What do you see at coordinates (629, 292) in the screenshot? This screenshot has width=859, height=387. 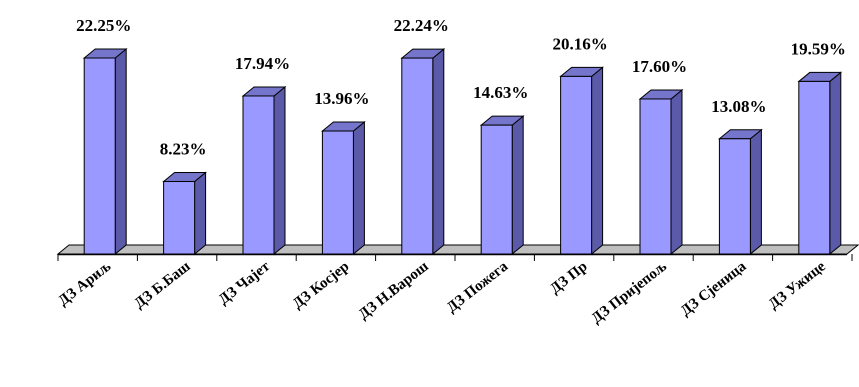 I see `category-label: ДЗ Пријепољ` at bounding box center [629, 292].